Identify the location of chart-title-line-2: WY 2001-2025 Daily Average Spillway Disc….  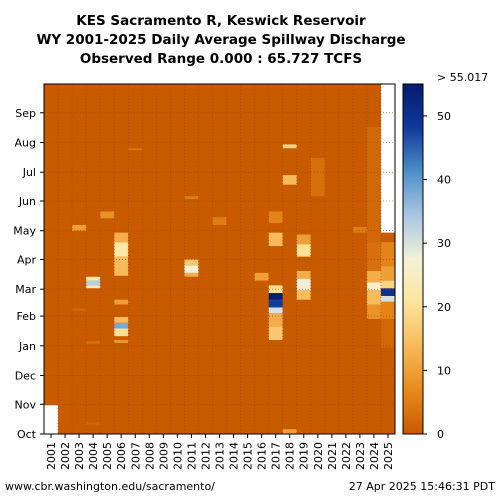
(220, 40).